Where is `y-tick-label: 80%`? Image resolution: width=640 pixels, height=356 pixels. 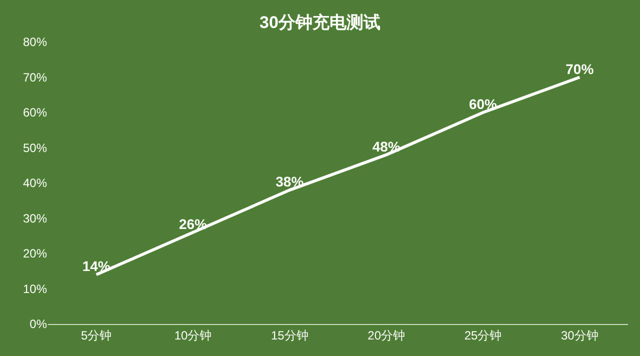
y-tick-label: 80% is located at coordinates (35, 42).